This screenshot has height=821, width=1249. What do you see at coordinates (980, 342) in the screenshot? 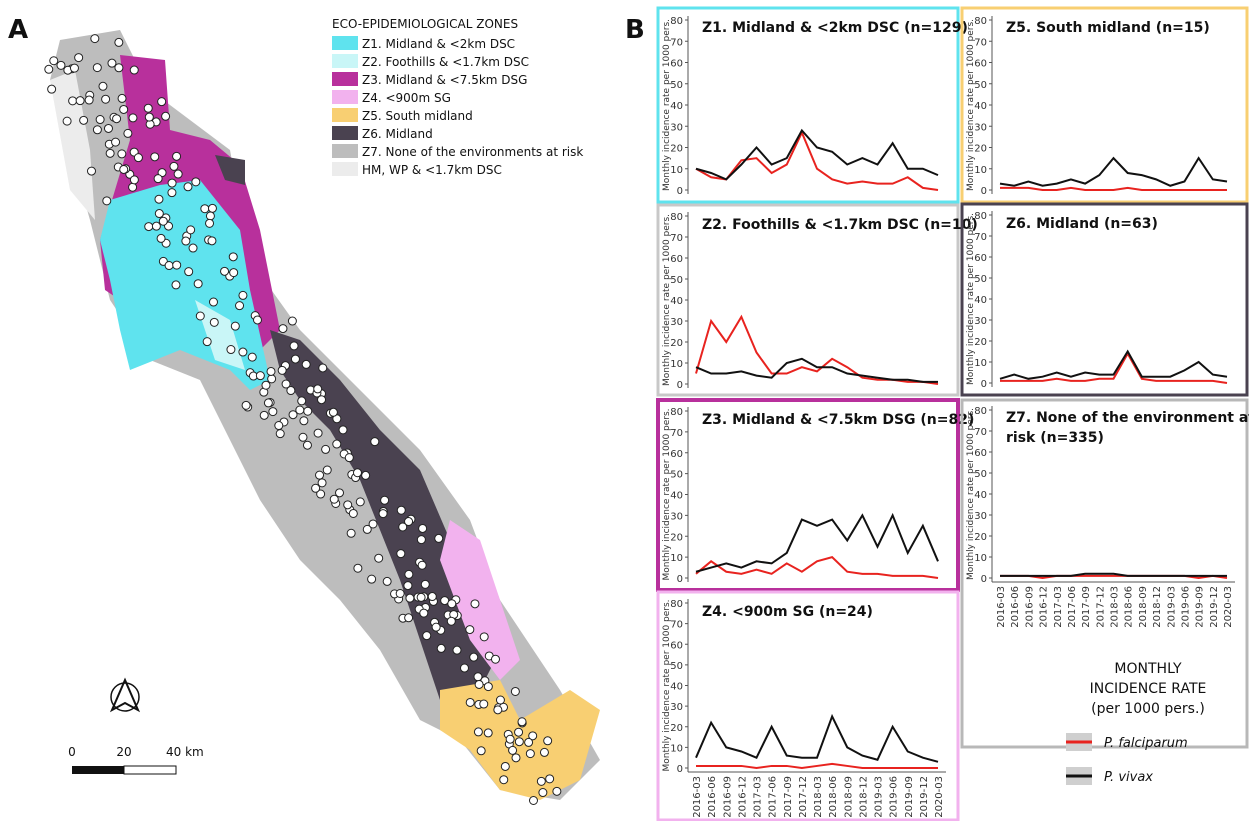
I see `y-tick-label: 20` at bounding box center [980, 342].